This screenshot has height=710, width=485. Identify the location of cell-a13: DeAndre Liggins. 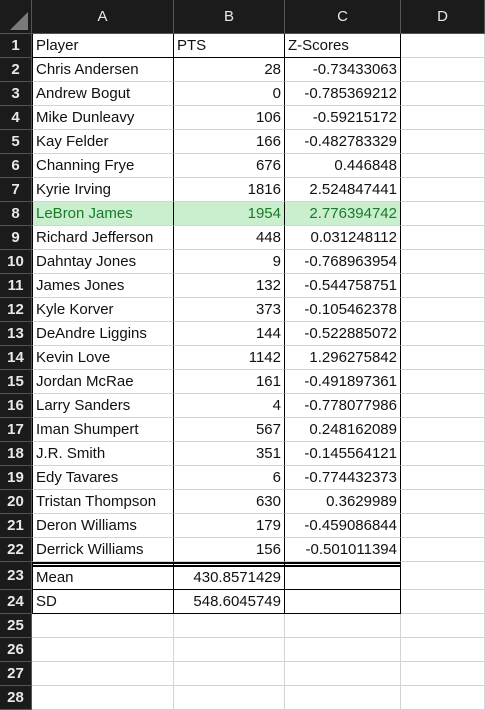
(103, 334).